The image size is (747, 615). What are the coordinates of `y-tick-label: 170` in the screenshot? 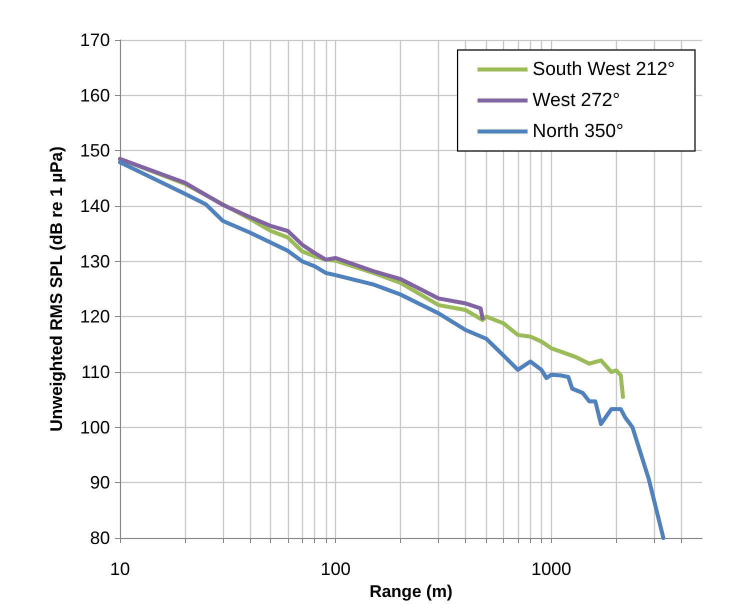 It's located at (95, 40).